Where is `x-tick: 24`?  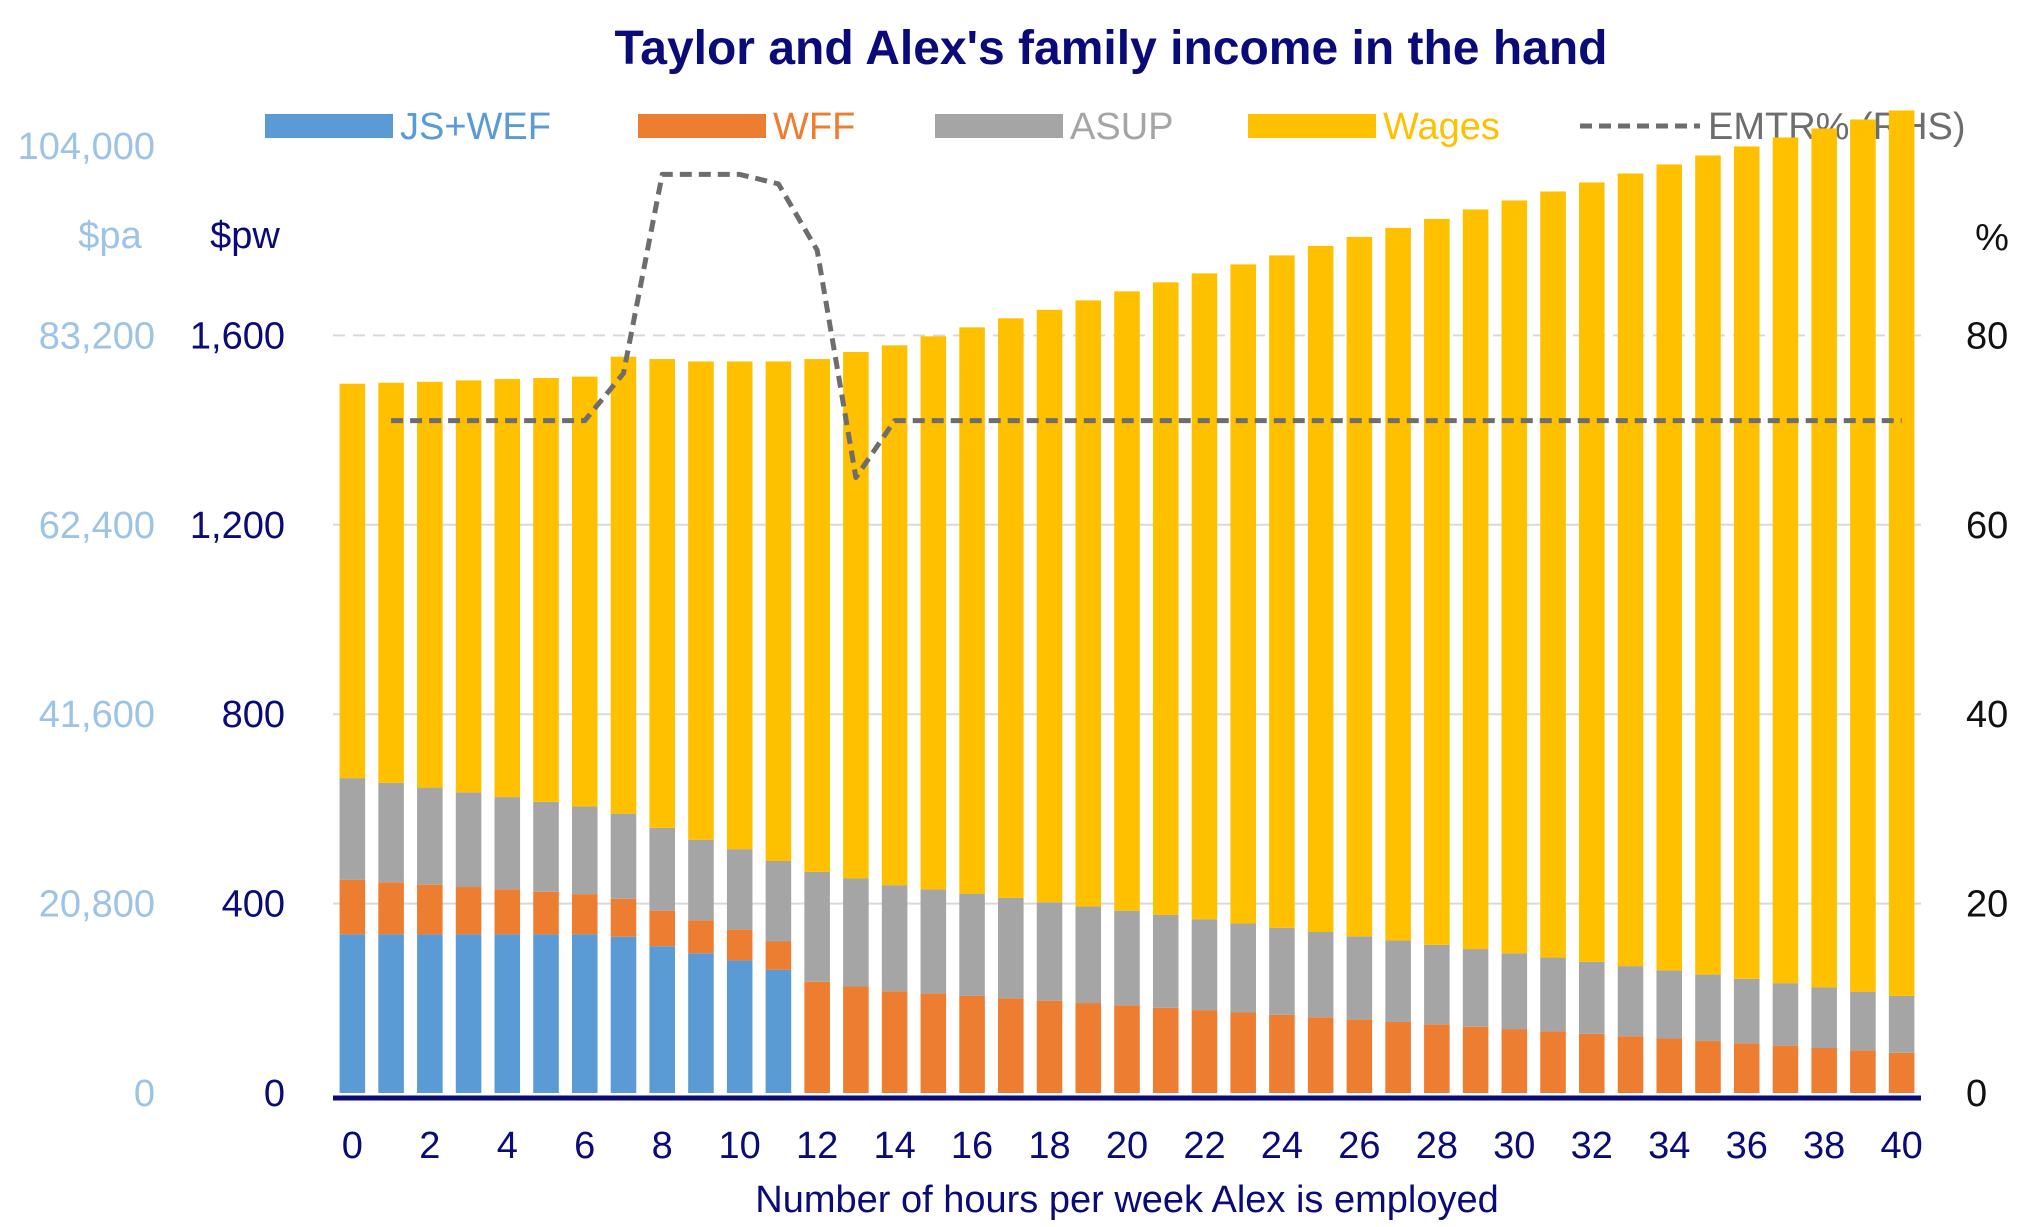
x-tick: 24 is located at coordinates (1282, 1146).